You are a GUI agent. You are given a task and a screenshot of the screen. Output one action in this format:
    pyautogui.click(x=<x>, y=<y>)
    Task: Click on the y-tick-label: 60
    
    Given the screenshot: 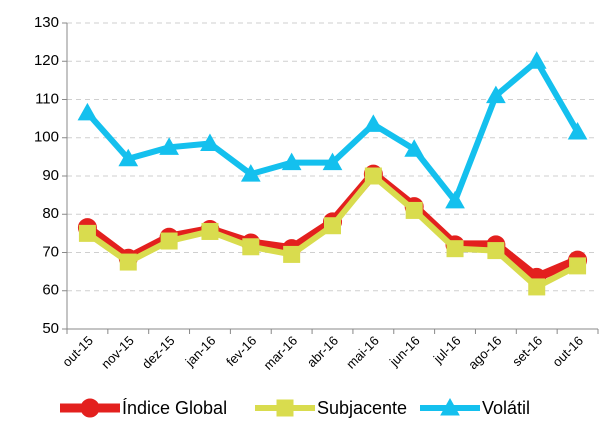 What is the action you would take?
    pyautogui.click(x=50, y=290)
    